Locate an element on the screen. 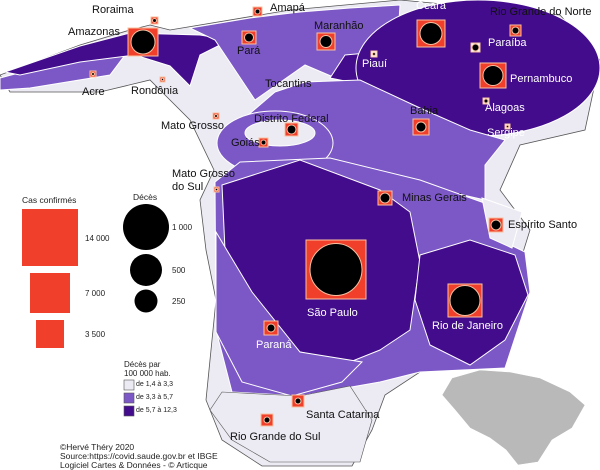  legend-case-square-large is located at coordinates (50, 237).